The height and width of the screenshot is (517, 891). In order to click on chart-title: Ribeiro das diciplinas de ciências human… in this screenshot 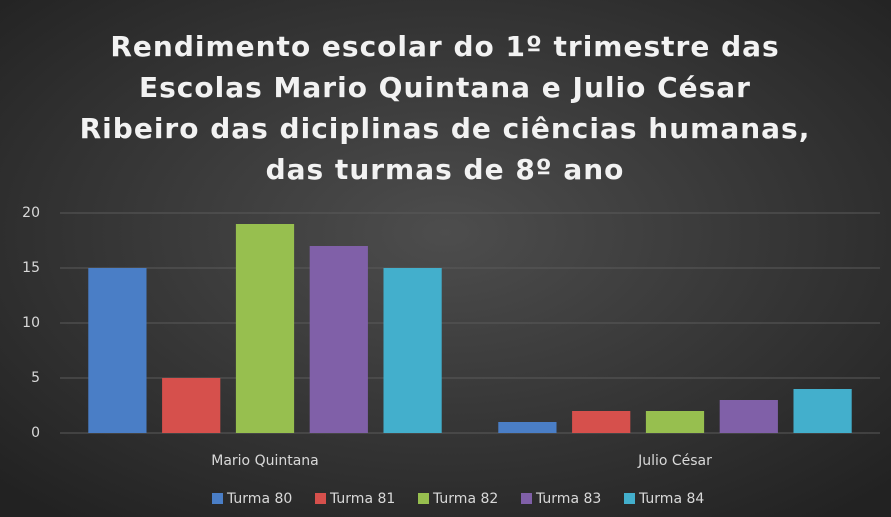, I will do `click(445, 128)`.